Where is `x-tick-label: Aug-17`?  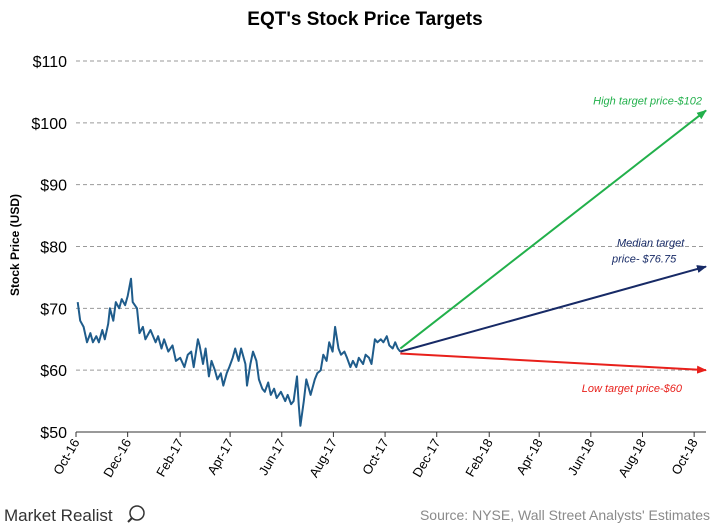 x-tick-label: Aug-17 is located at coordinates (323, 458).